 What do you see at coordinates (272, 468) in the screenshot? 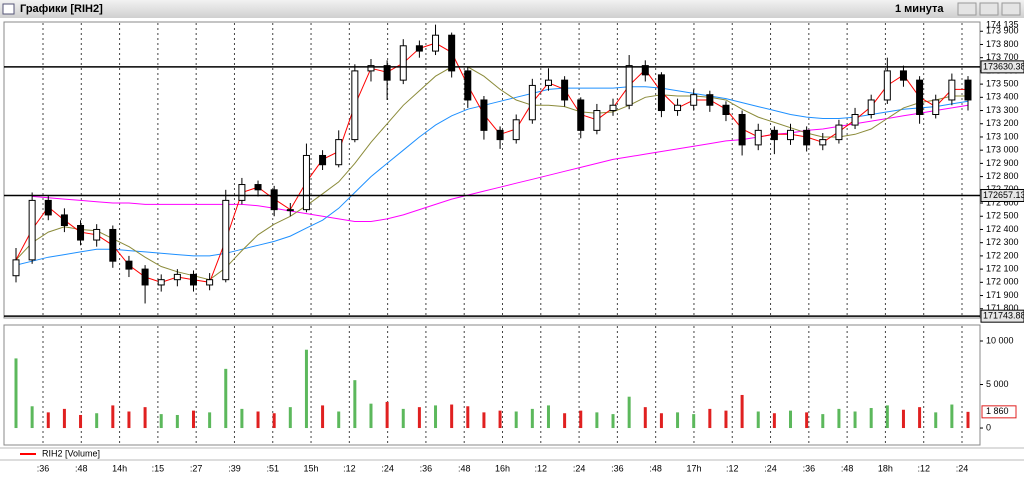
I see `x-tick-label: :51` at bounding box center [272, 468].